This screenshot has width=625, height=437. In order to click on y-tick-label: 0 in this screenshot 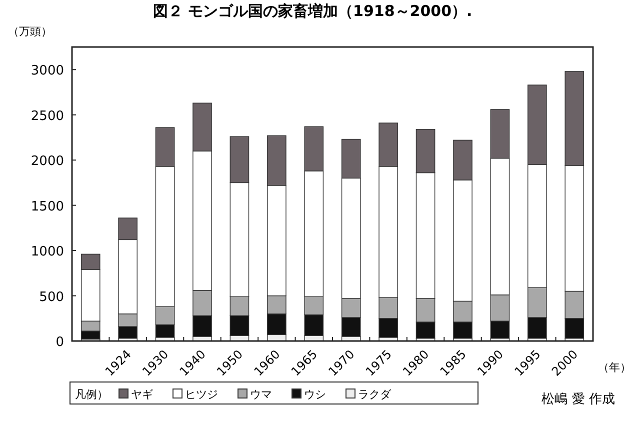, I will do `click(60, 342)`.